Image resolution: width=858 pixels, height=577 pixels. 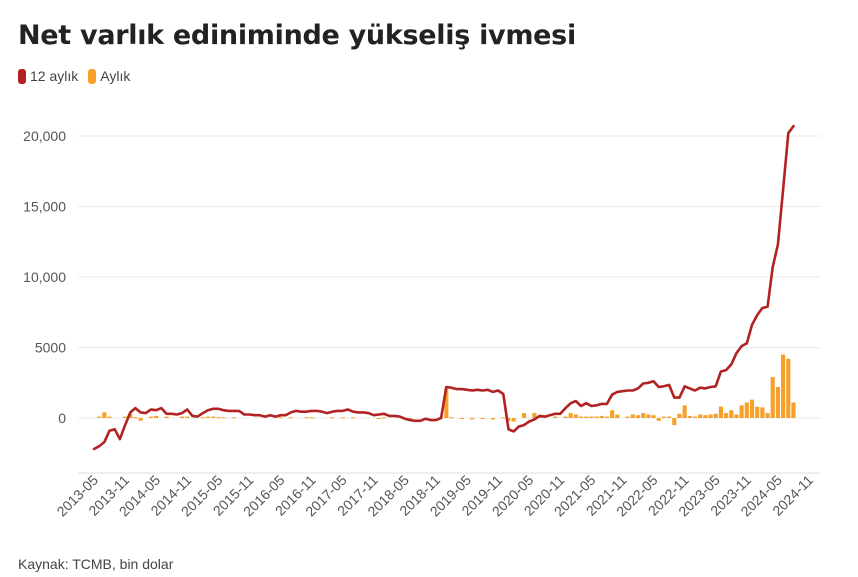 What do you see at coordinates (54, 76) in the screenshot?
I see `legend-label-12-aylik: 12 aylık` at bounding box center [54, 76].